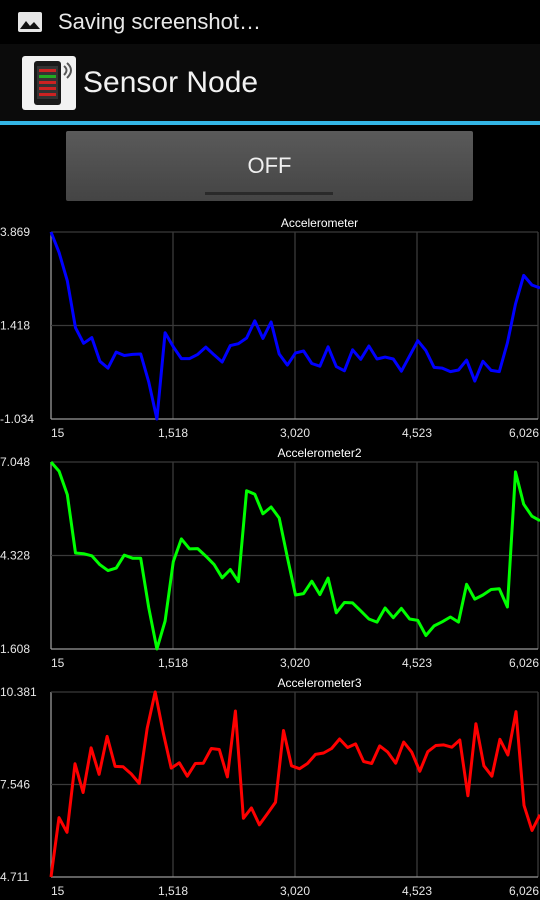  I want to click on y-tick-label: -1.034, so click(17, 419).